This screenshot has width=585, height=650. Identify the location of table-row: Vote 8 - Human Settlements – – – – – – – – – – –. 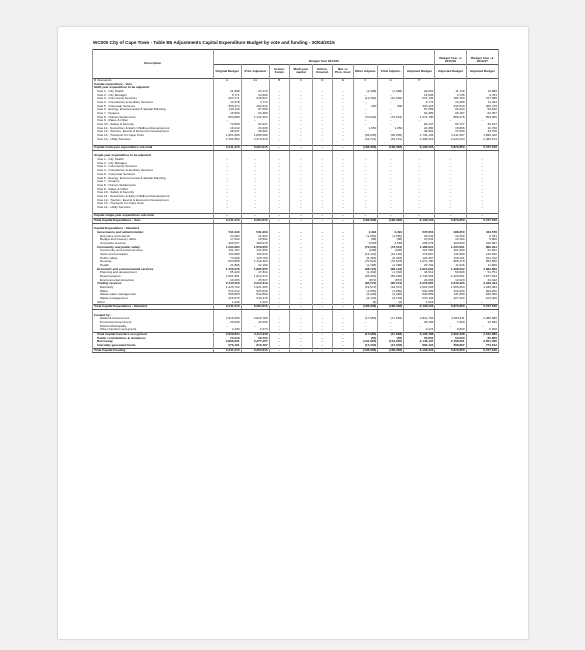
(296, 185).